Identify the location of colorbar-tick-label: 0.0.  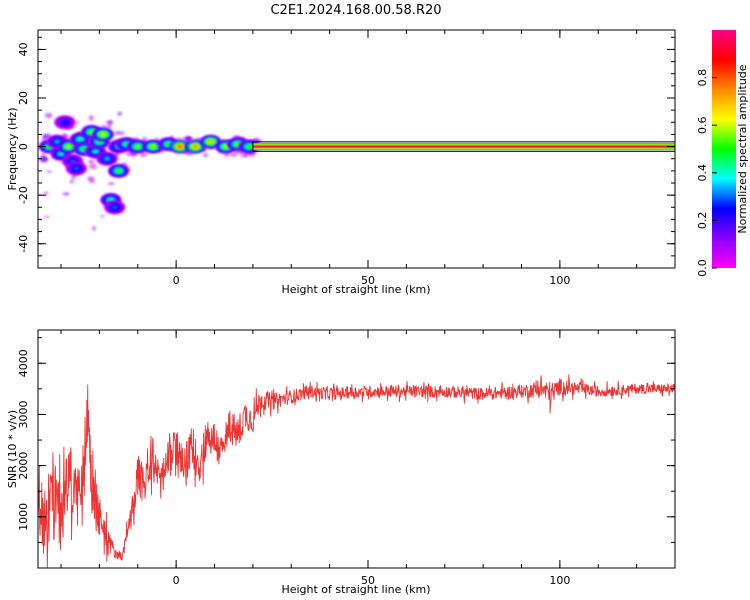
(702, 268).